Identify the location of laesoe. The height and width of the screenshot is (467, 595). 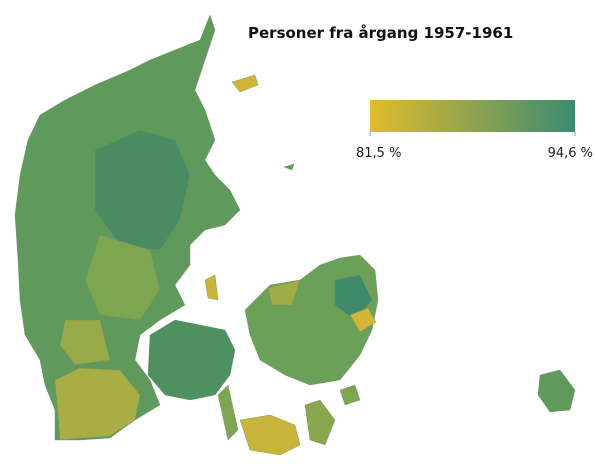
(245, 83).